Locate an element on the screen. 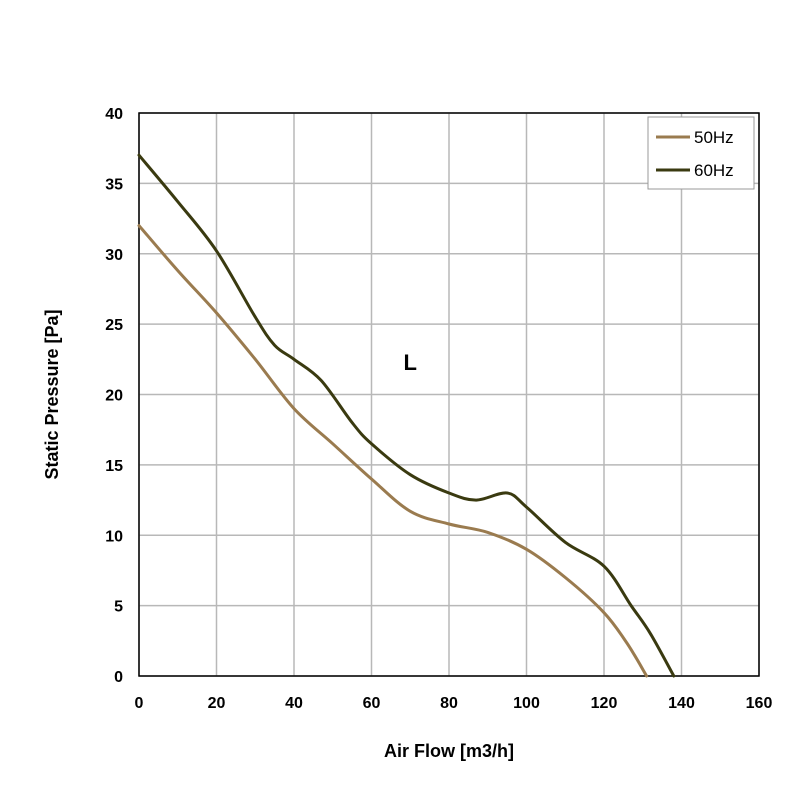  x-tick-label: 100 is located at coordinates (526, 703).